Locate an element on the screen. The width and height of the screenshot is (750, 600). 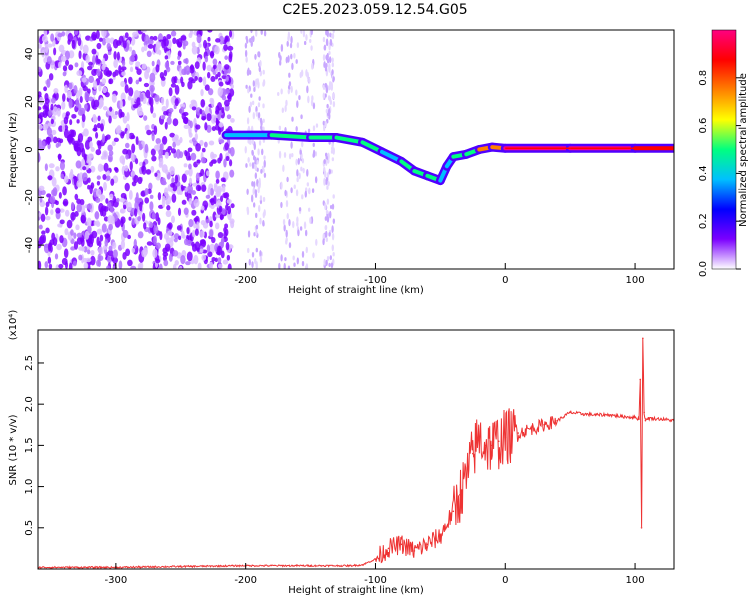
y-tick-label: 1.5 is located at coordinates (29, 445).